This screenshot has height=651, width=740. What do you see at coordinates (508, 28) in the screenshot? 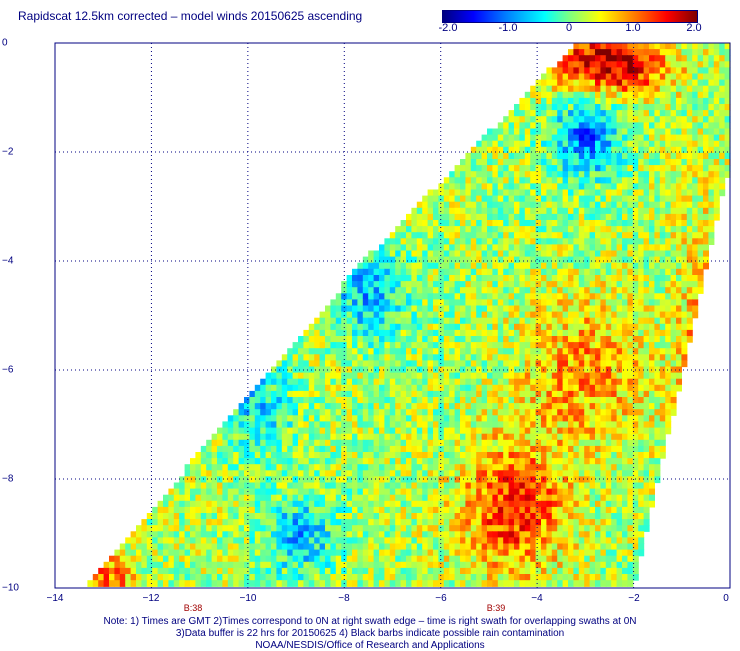
I see `colorbar-tick-label: -1.0` at bounding box center [508, 28].